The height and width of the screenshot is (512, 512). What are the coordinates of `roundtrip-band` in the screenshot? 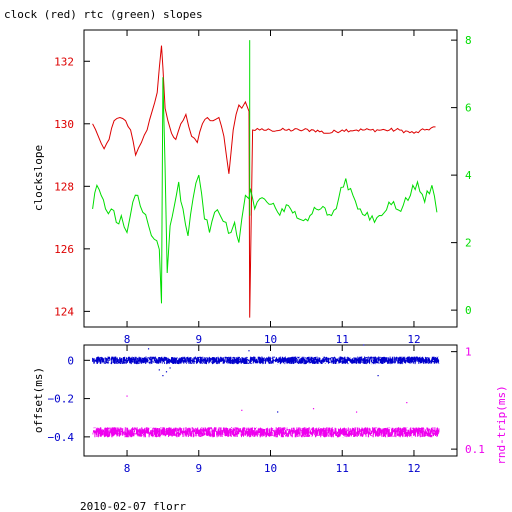 It's located at (266, 432).